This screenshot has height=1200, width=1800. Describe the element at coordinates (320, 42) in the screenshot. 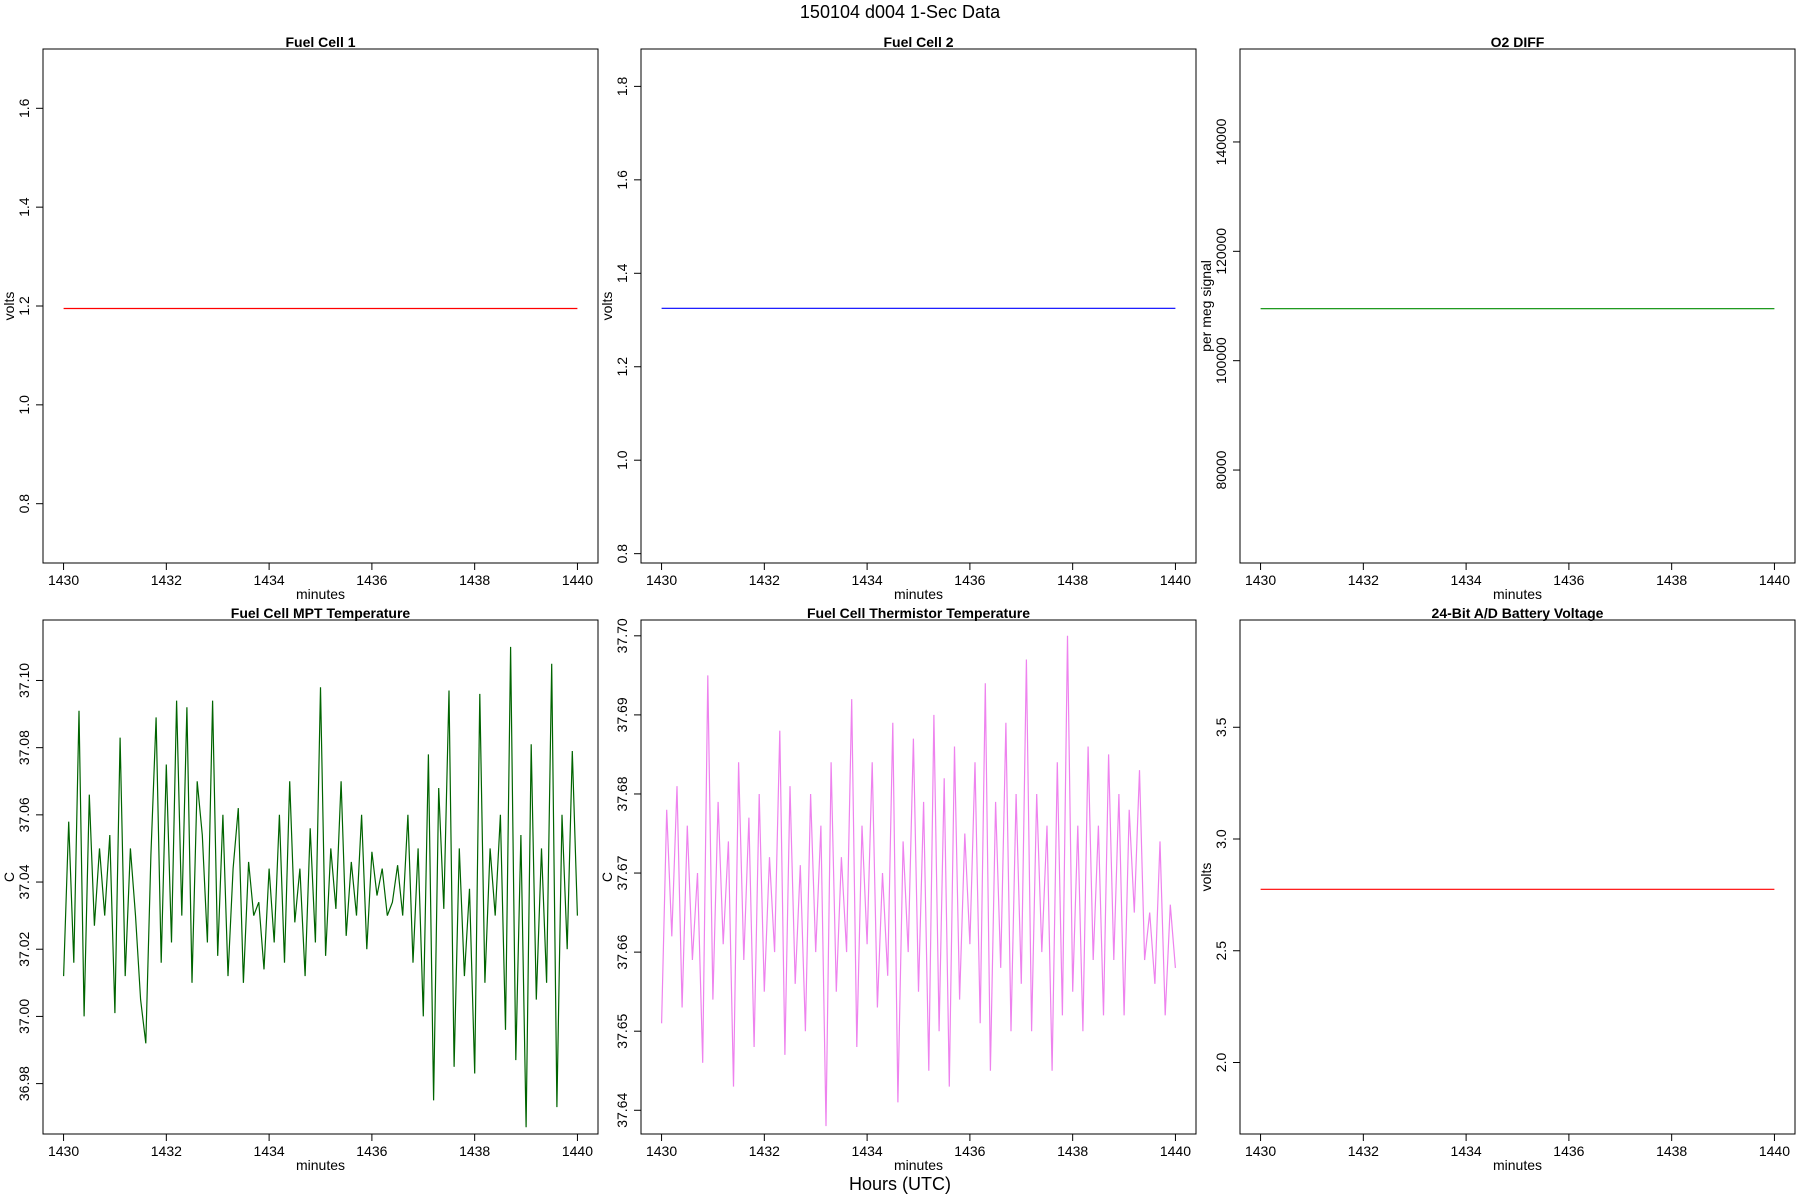

I see `panel-title: Fuel Cell 1` at that location.